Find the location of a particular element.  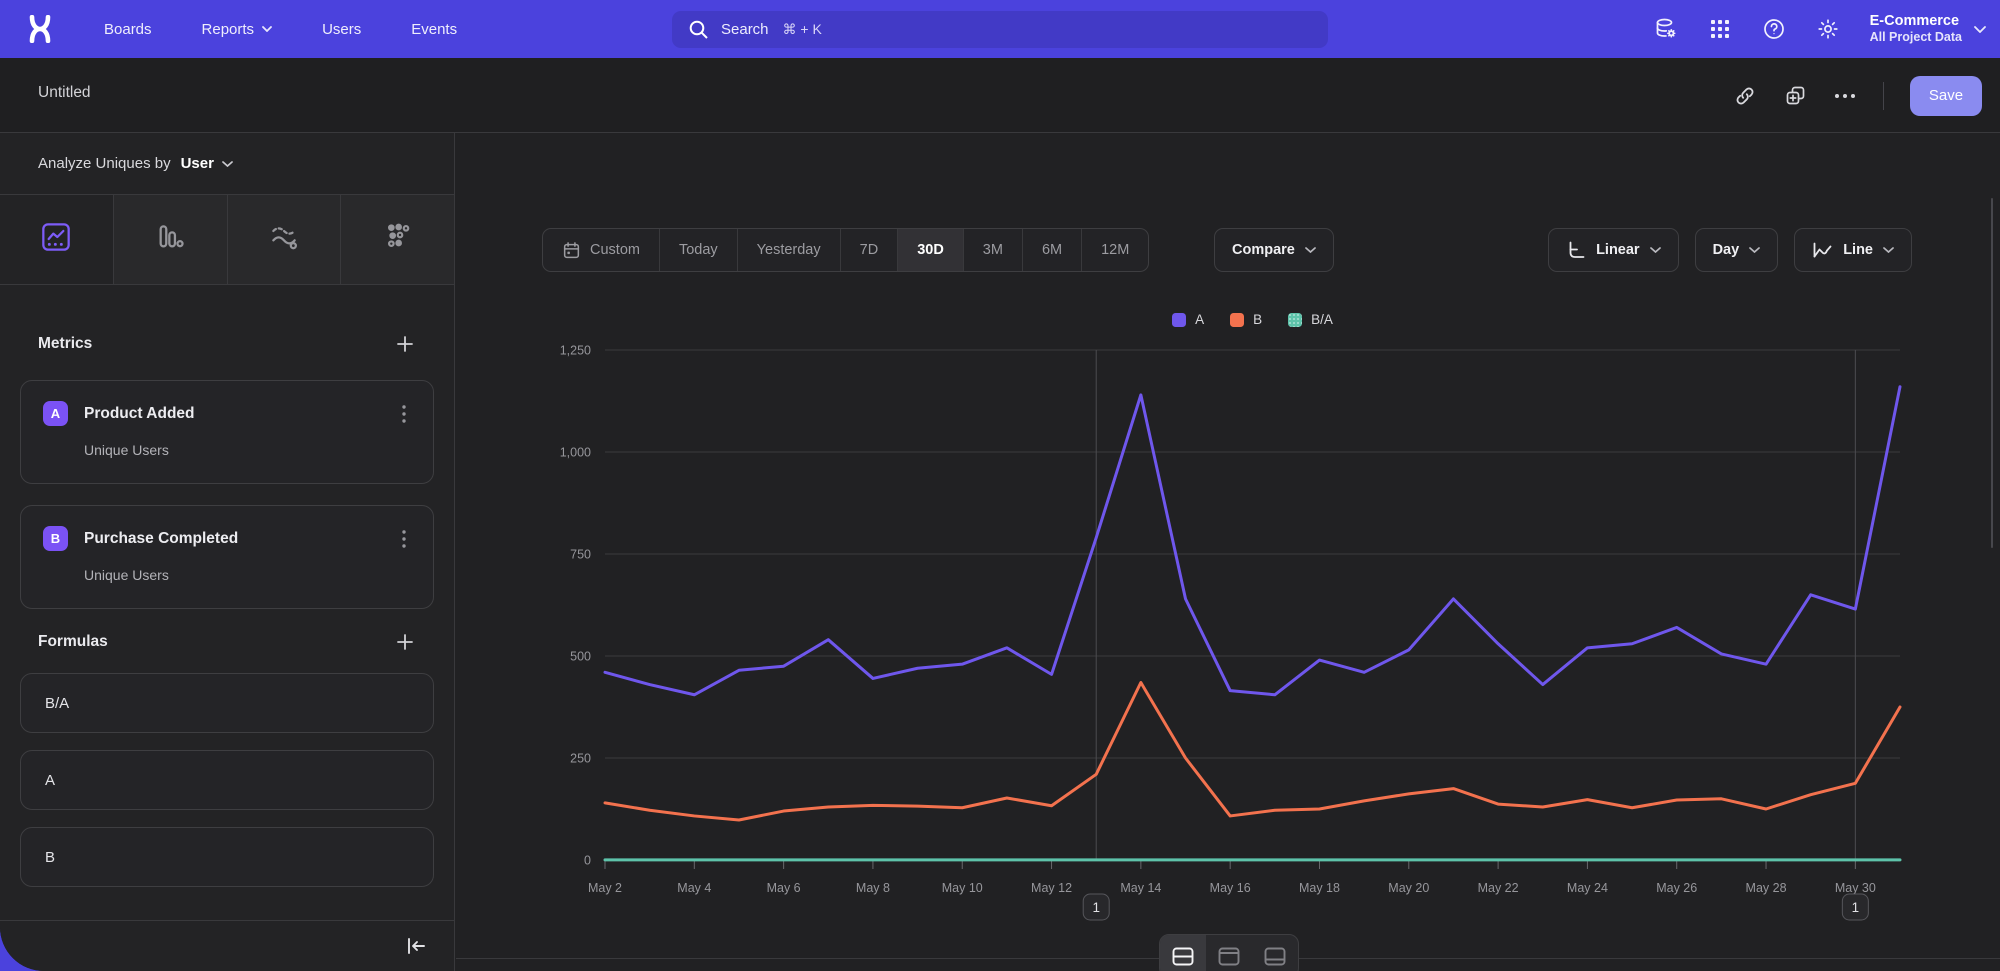

nav-item-users: Users is located at coordinates (341, 29).